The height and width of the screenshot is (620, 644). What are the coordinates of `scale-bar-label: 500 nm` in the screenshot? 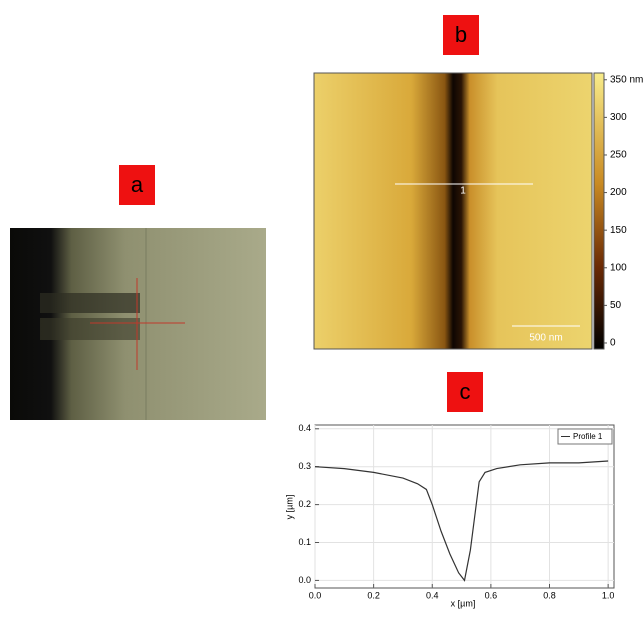 It's located at (545, 338).